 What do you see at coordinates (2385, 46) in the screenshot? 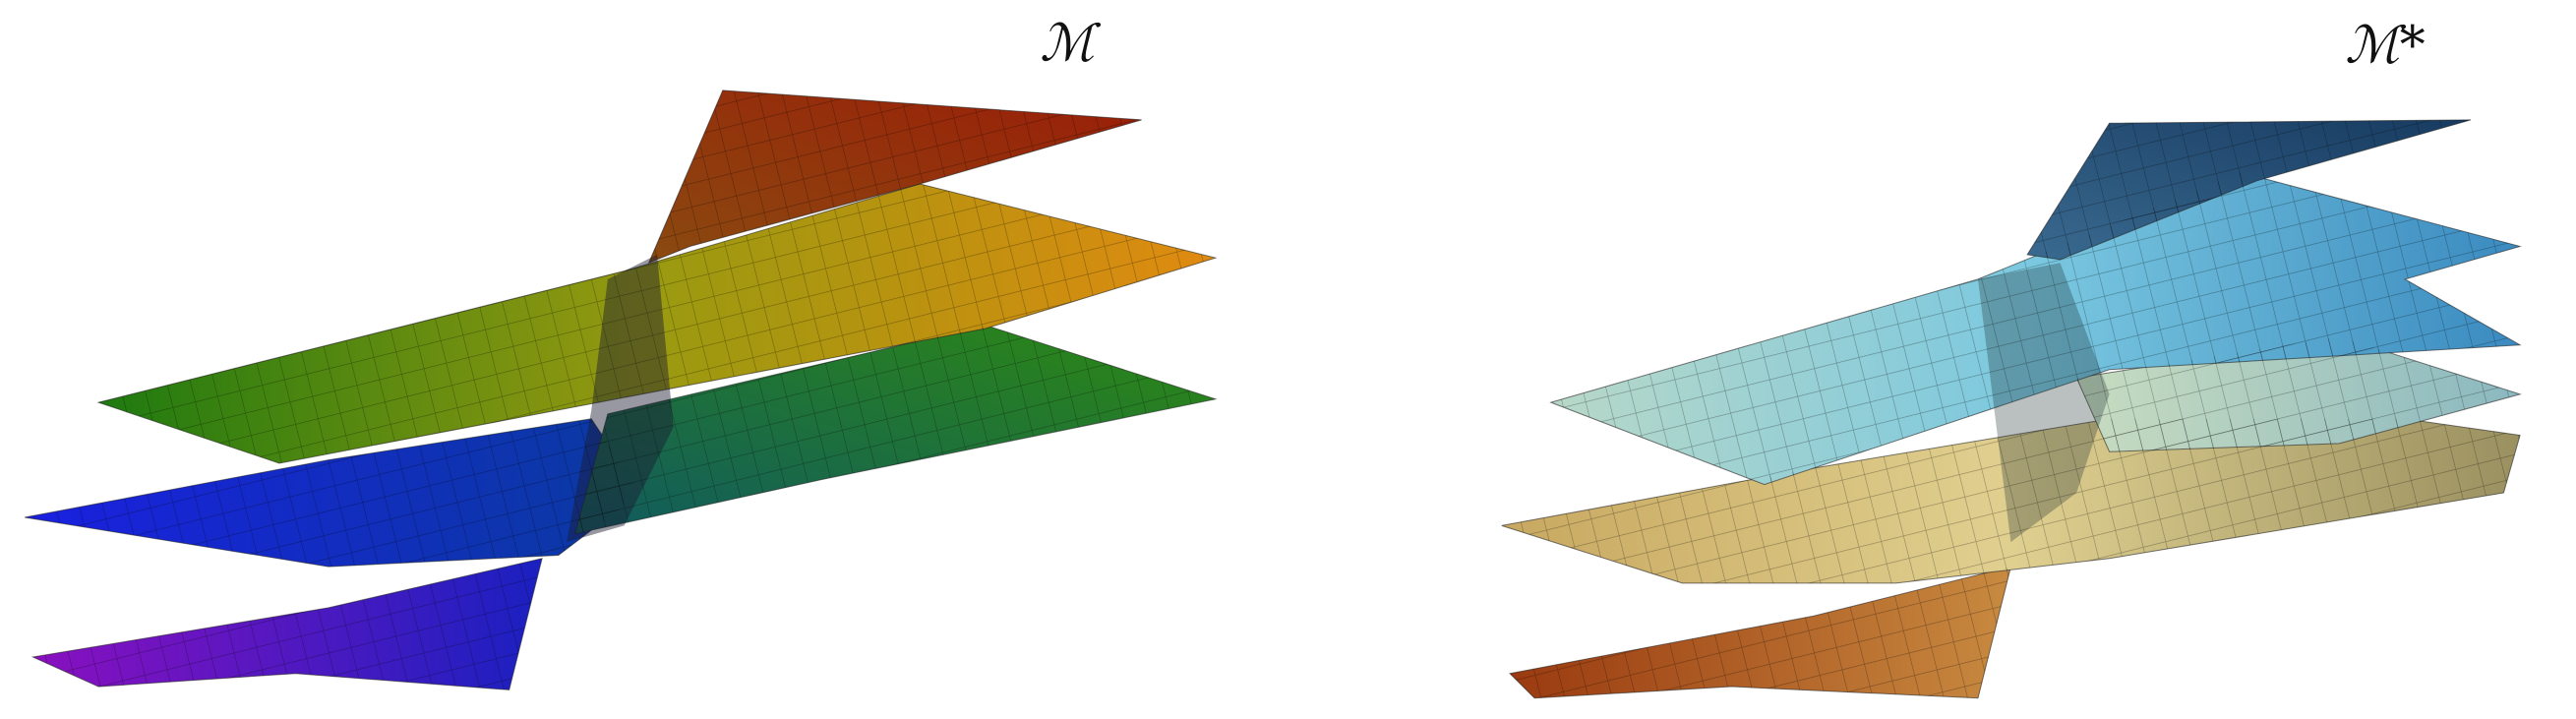
I see `panel-label: ℳ*` at bounding box center [2385, 46].